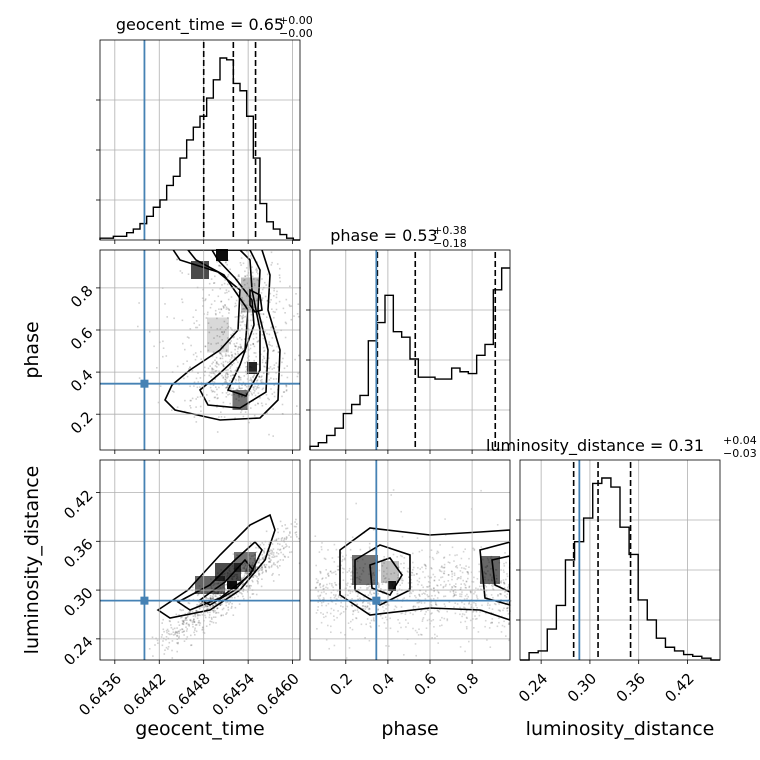 This screenshot has height=760, width=760. I want to click on histogram-luminosity-distance, so click(620, 569).